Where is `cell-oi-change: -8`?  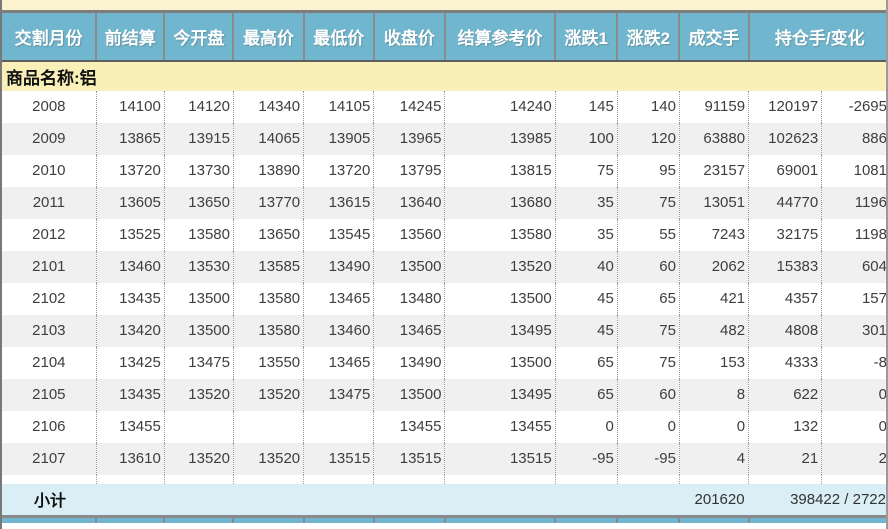 cell-oi-change: -8 is located at coordinates (853, 362).